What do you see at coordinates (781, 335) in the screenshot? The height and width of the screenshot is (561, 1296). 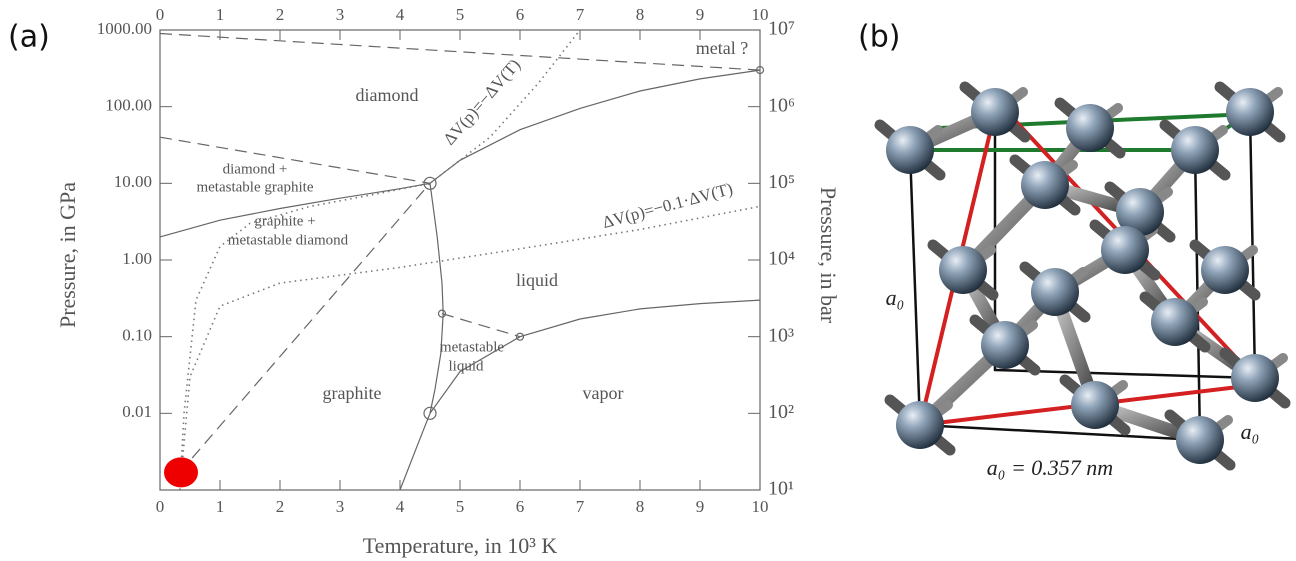 I see `y2-tick-label: 10³` at bounding box center [781, 335].